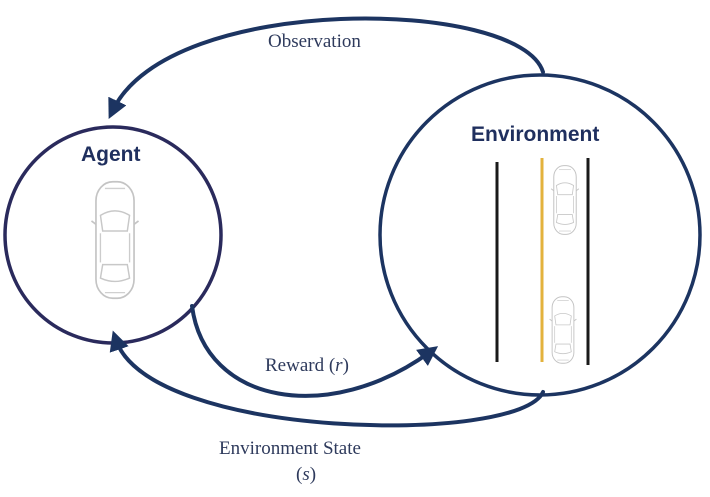 The width and height of the screenshot is (710, 497). What do you see at coordinates (345, 365) in the screenshot?
I see `reward-label-suffix: )` at bounding box center [345, 365].